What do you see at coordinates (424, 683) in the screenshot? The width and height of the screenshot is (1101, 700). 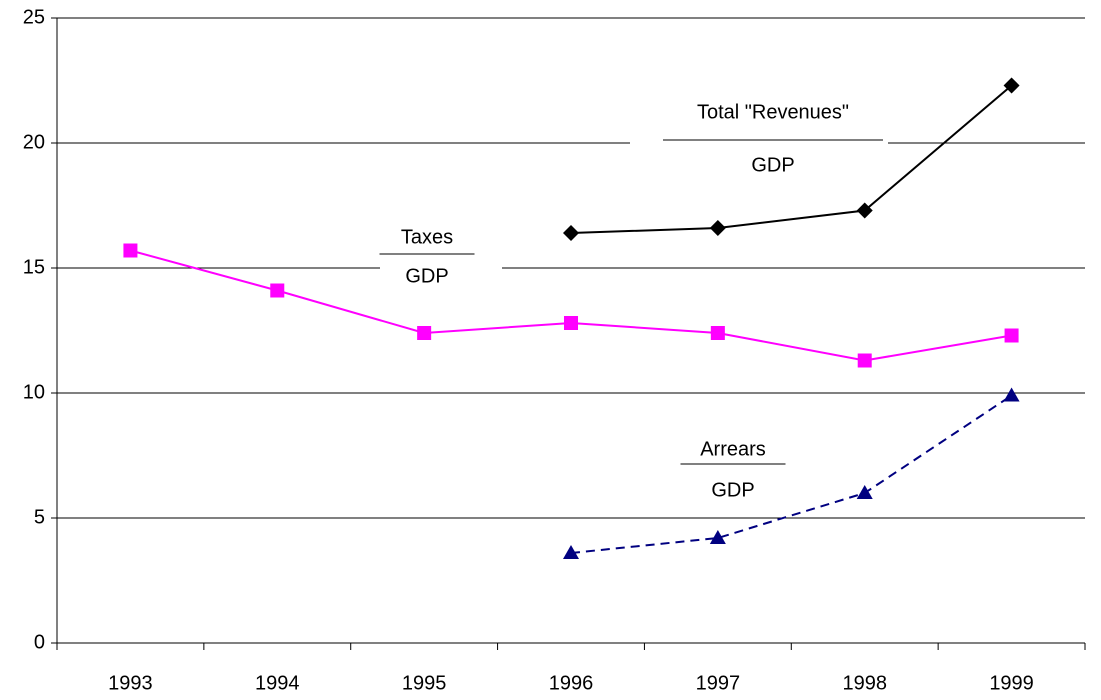 I see `x-tick-label: 1995` at bounding box center [424, 683].